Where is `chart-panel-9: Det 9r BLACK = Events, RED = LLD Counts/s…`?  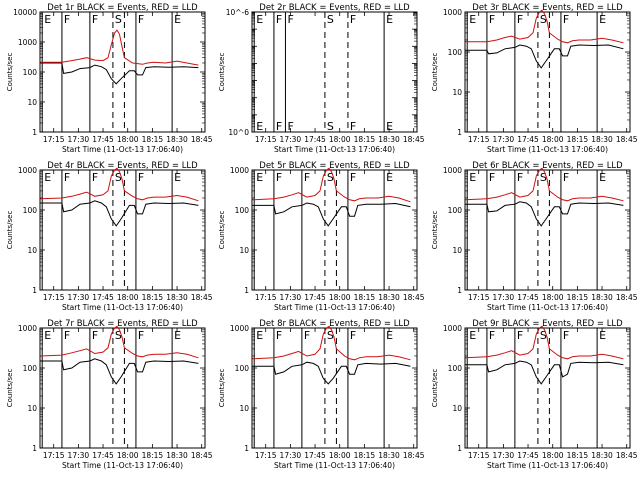
chart-panel-9: Det 9r BLACK = Events, RED = LLD Counts/s… is located at coordinates (534, 394).